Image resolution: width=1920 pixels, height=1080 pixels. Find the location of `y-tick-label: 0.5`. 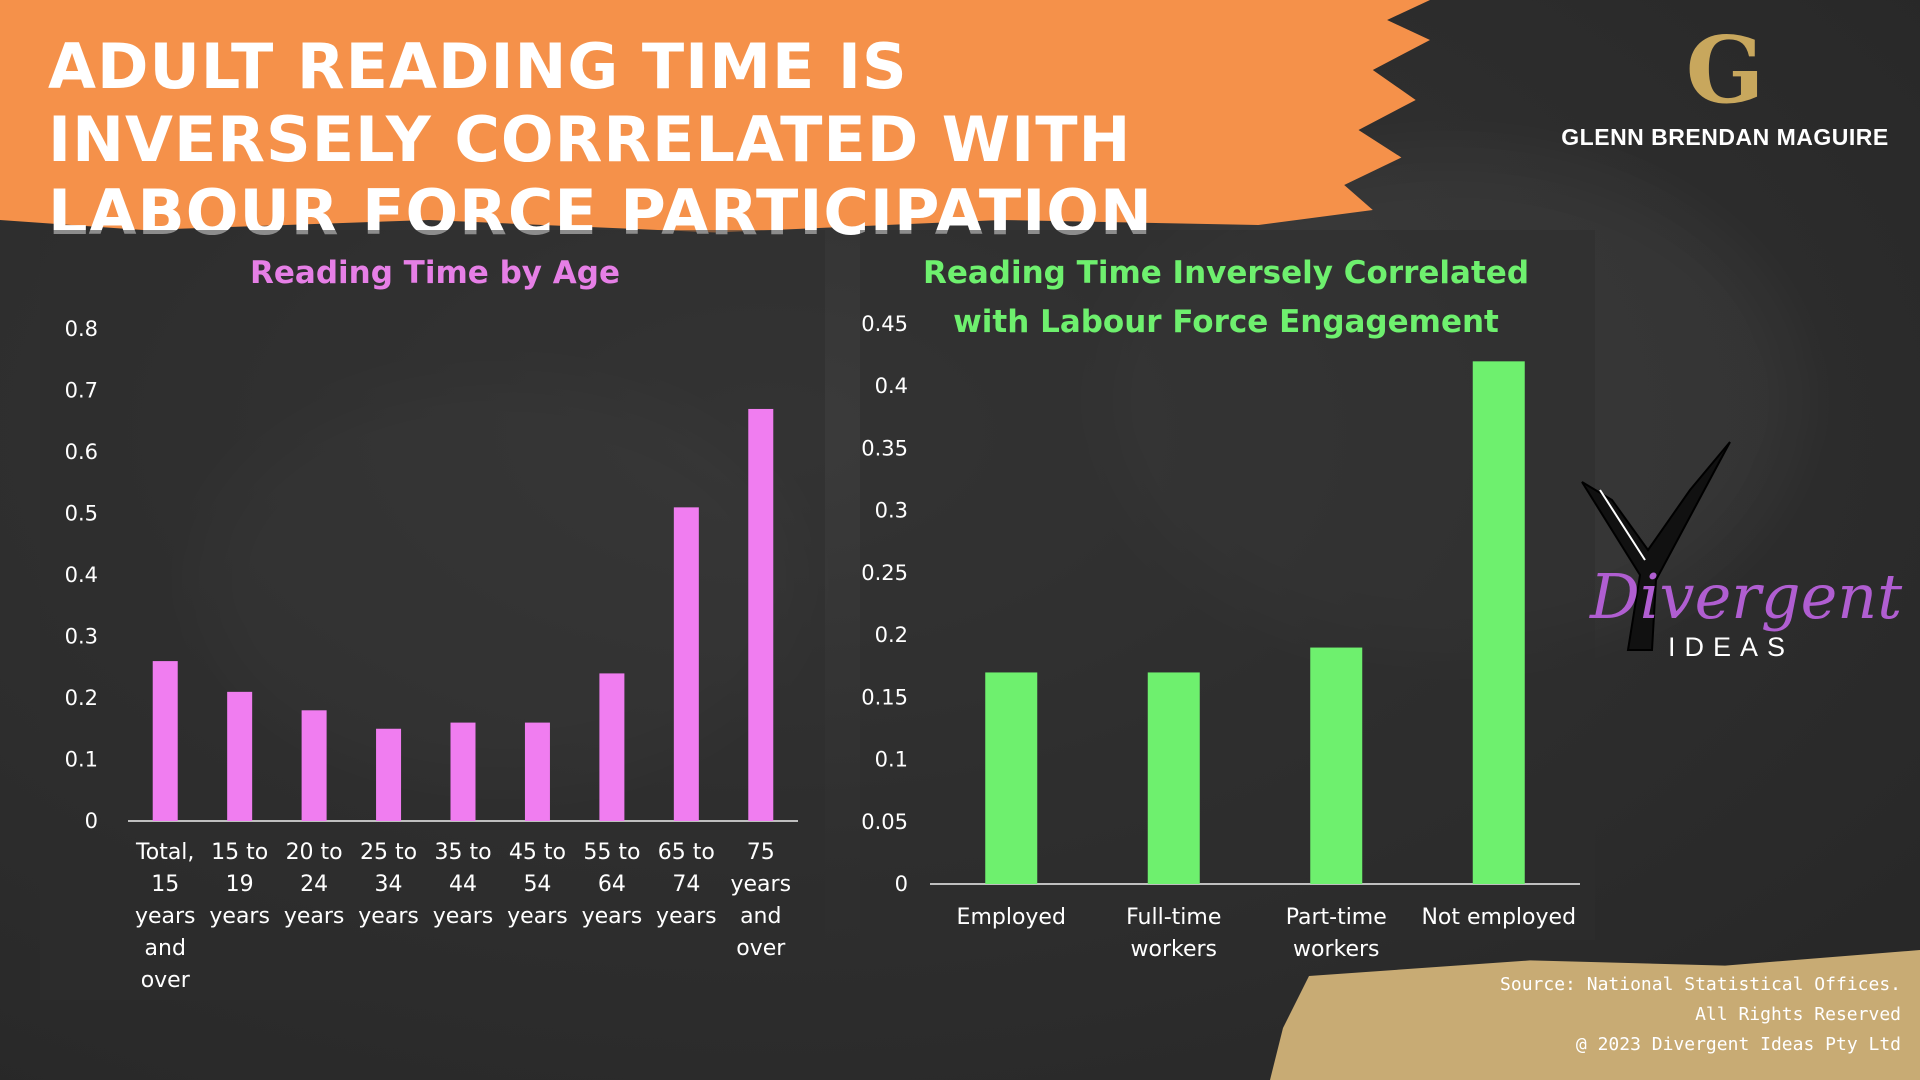

y-tick-label: 0.5 is located at coordinates (81, 514).